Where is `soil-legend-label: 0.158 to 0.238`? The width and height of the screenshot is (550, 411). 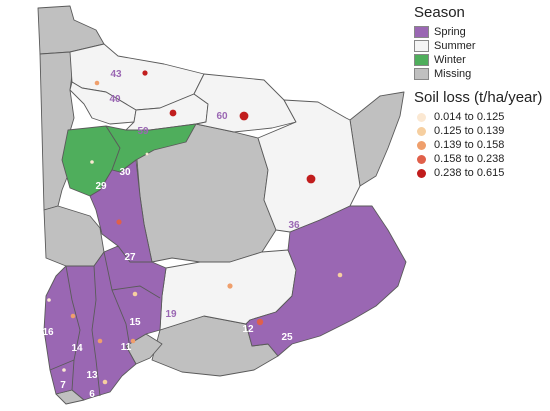 soil-legend-label: 0.158 to 0.238 is located at coordinates (469, 159).